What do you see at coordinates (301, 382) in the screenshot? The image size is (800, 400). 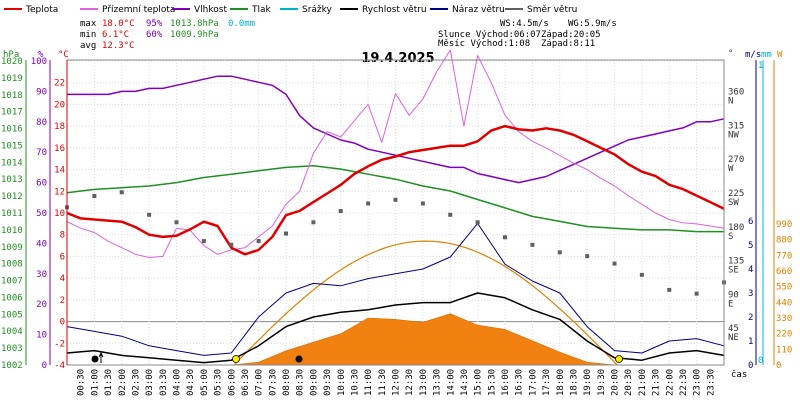 I see `x-tick-label: 08:30` at bounding box center [301, 382].